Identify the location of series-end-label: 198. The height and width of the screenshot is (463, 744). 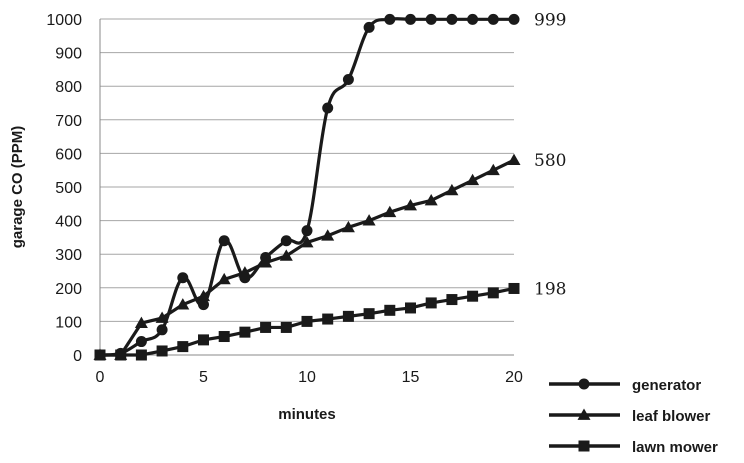
(550, 289).